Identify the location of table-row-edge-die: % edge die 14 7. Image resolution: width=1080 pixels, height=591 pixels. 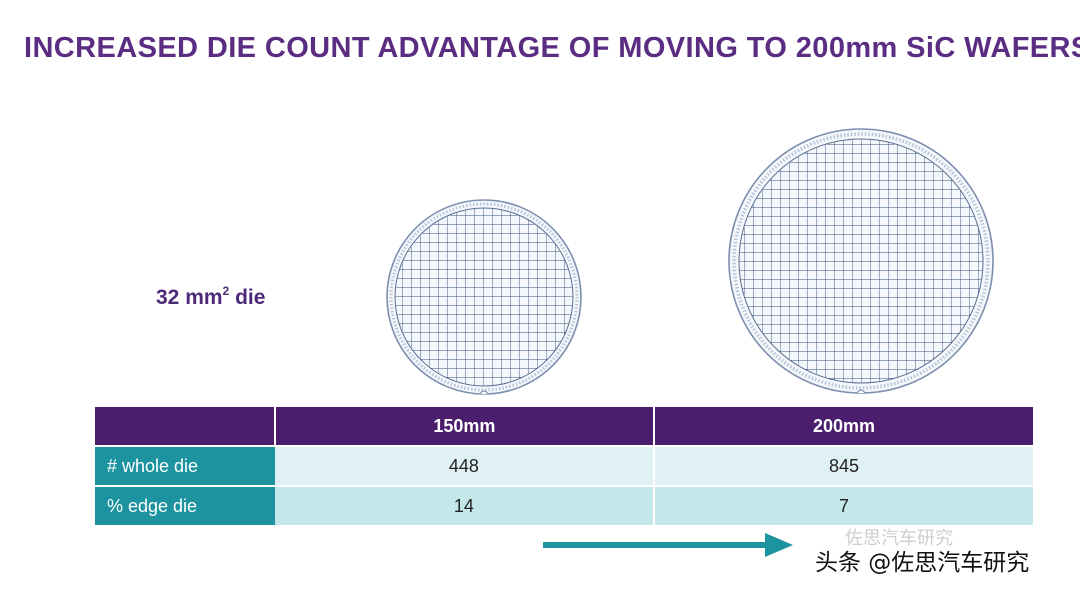
(564, 505).